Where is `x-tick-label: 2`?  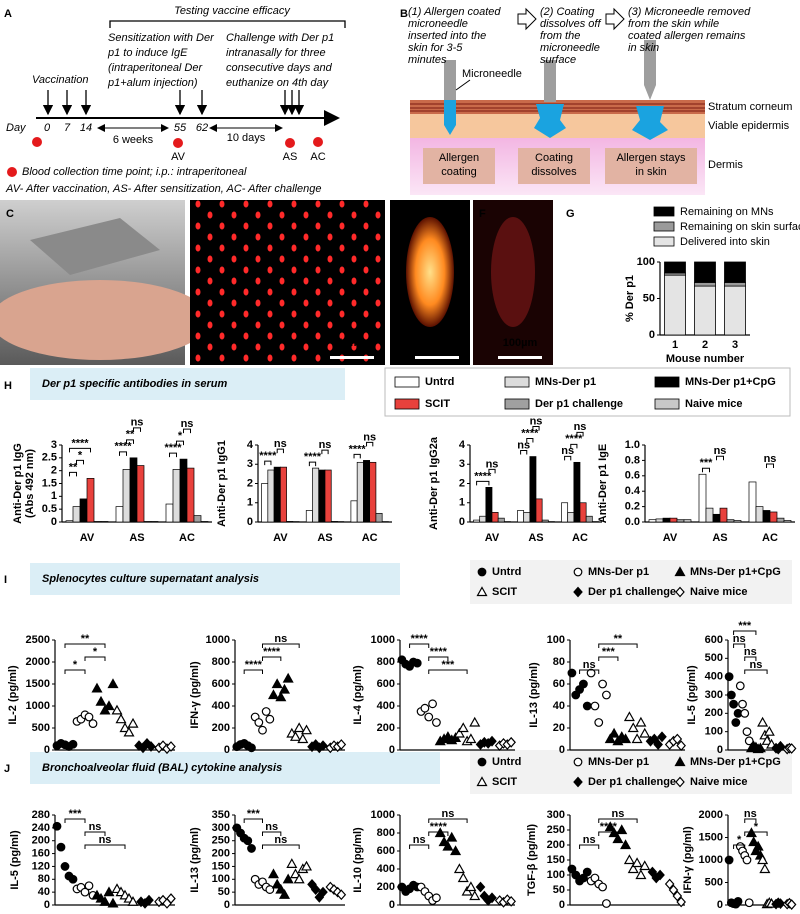 x-tick-label: 2 is located at coordinates (705, 345).